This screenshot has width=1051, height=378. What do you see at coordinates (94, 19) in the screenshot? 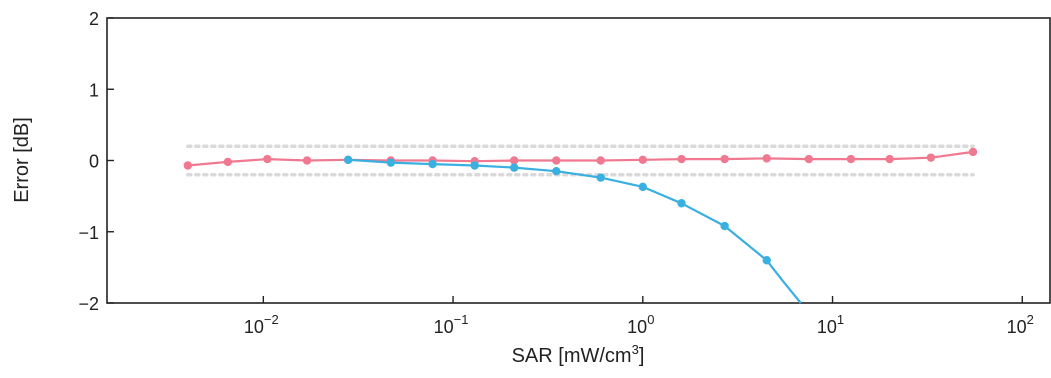
I see `y-tick-label: 2` at bounding box center [94, 19].